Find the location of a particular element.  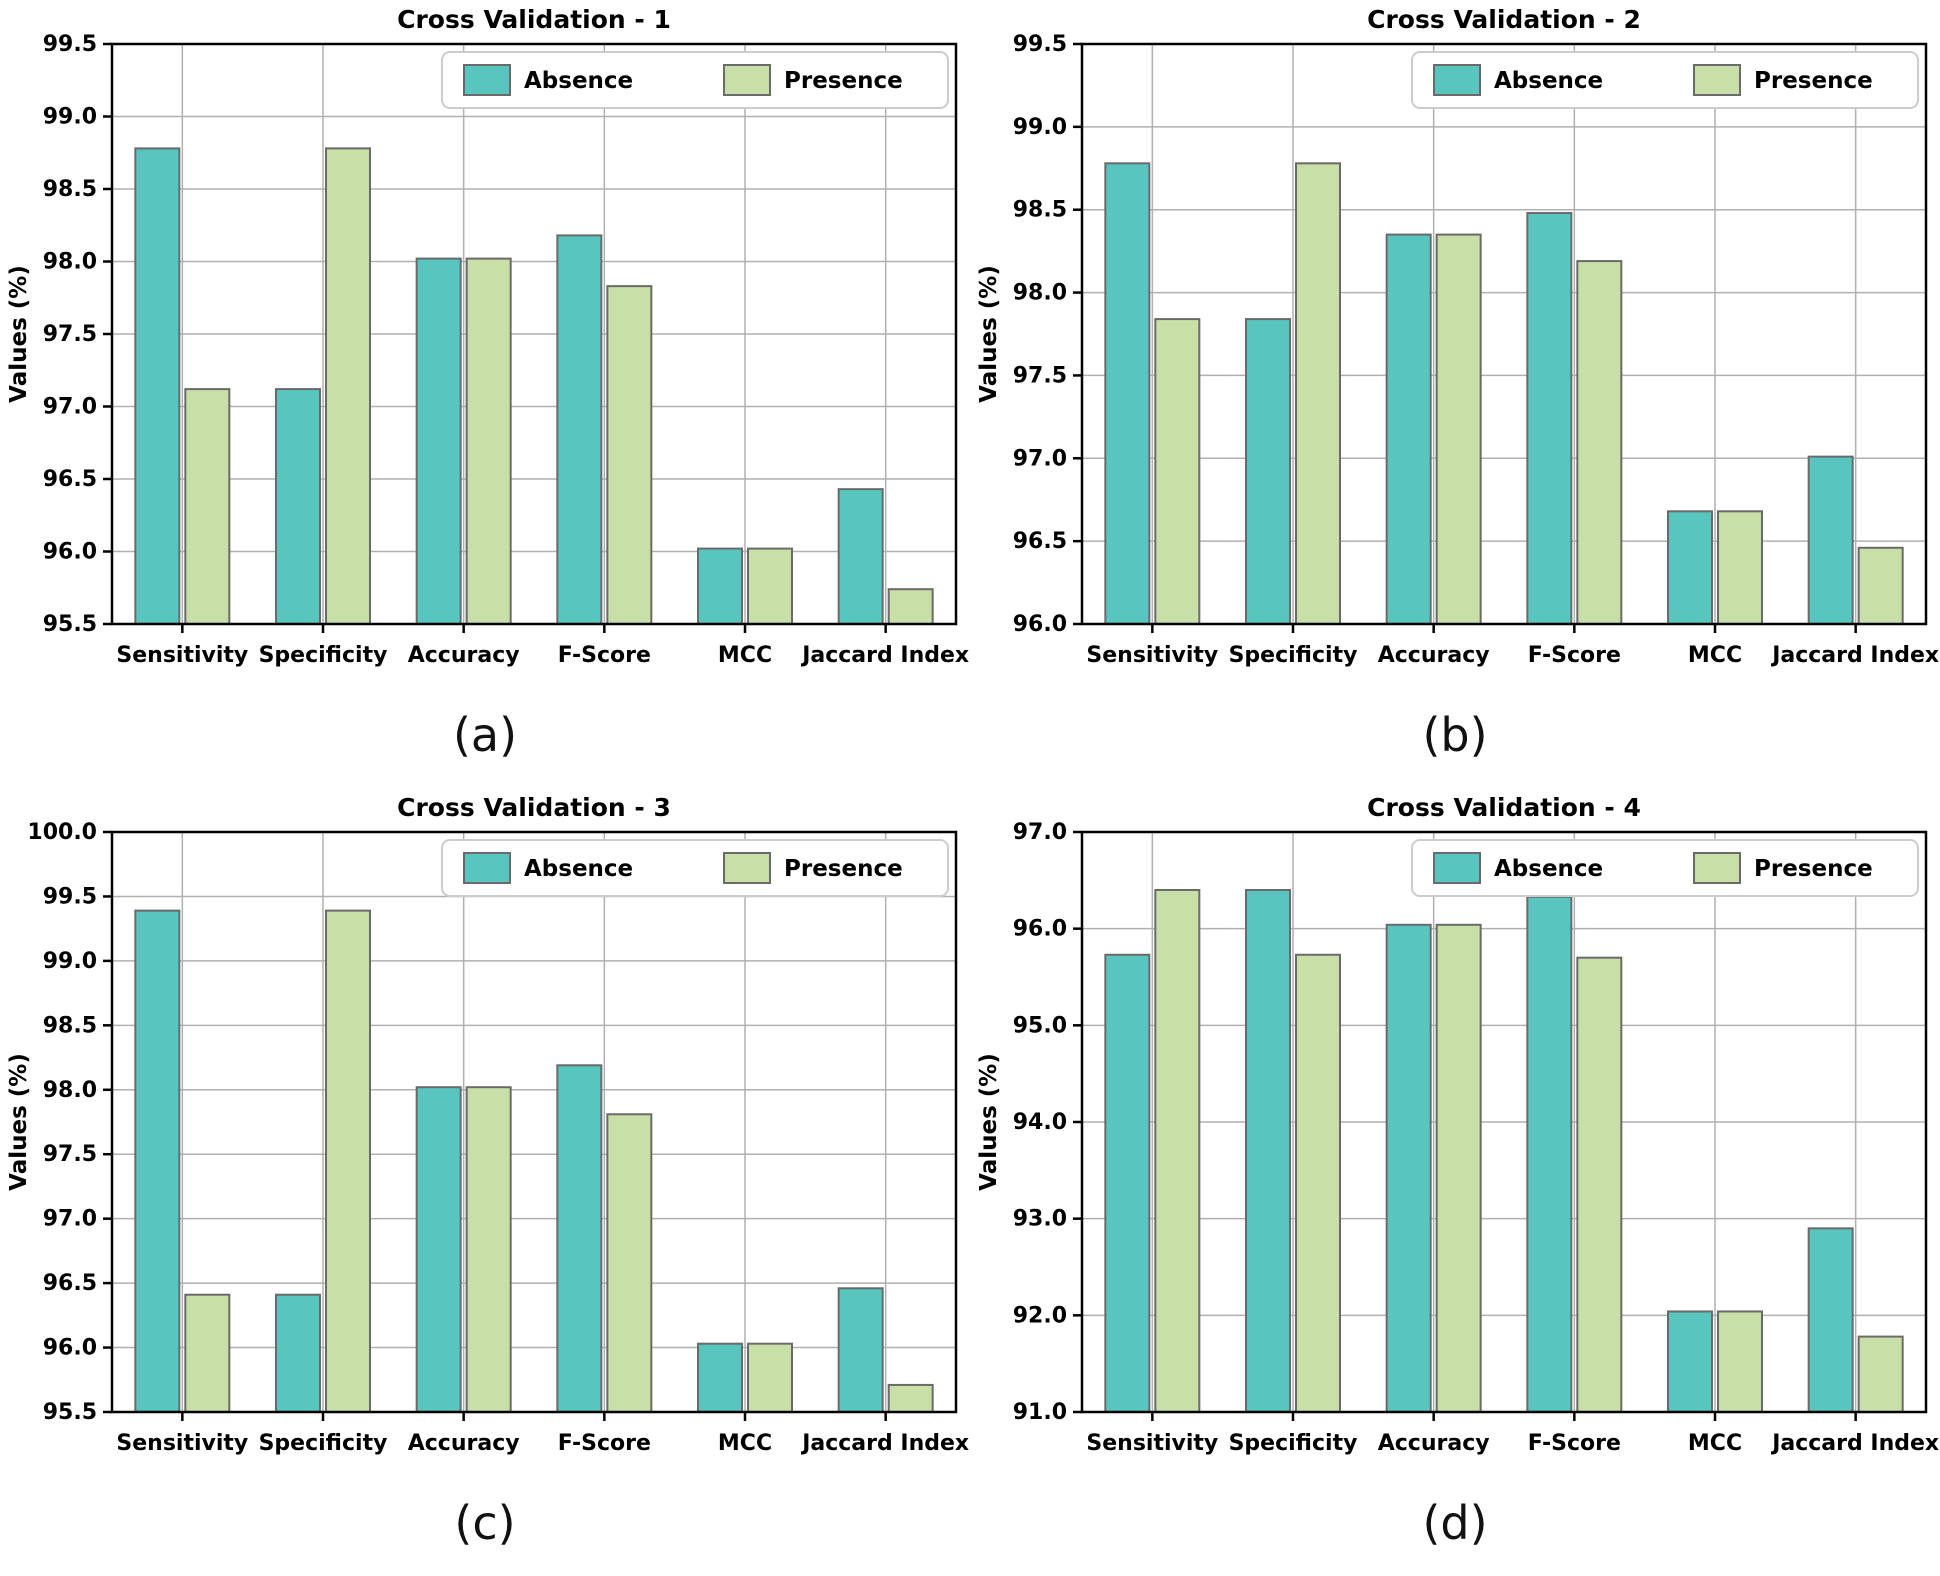

chart-caption-c: (c) is located at coordinates (485, 1523).